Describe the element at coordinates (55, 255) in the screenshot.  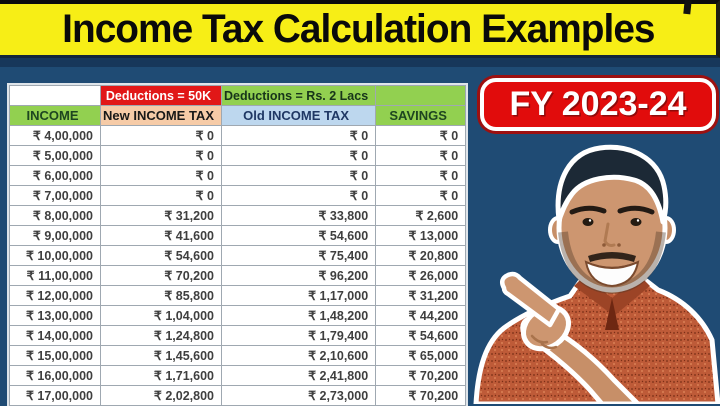
I see `table-cell: ₹ 10,00,000` at that location.